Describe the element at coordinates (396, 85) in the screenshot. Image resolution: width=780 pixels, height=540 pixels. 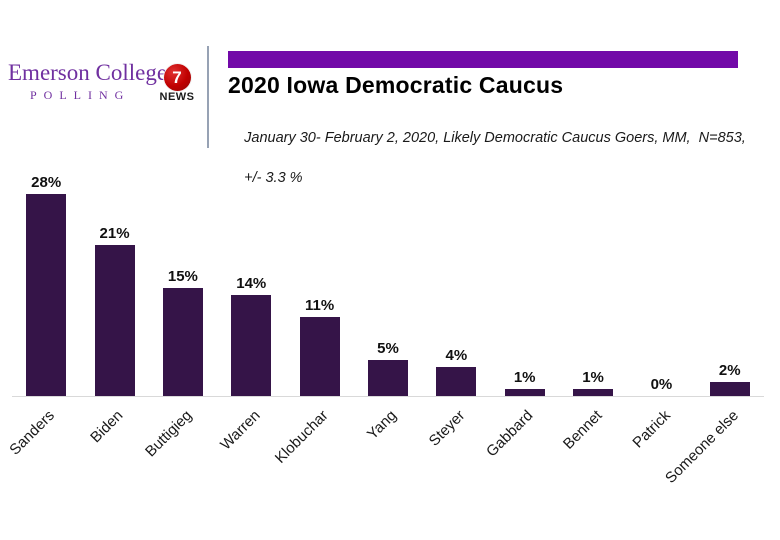
I see `page-title: 2020 Iowa Democratic Caucus` at that location.